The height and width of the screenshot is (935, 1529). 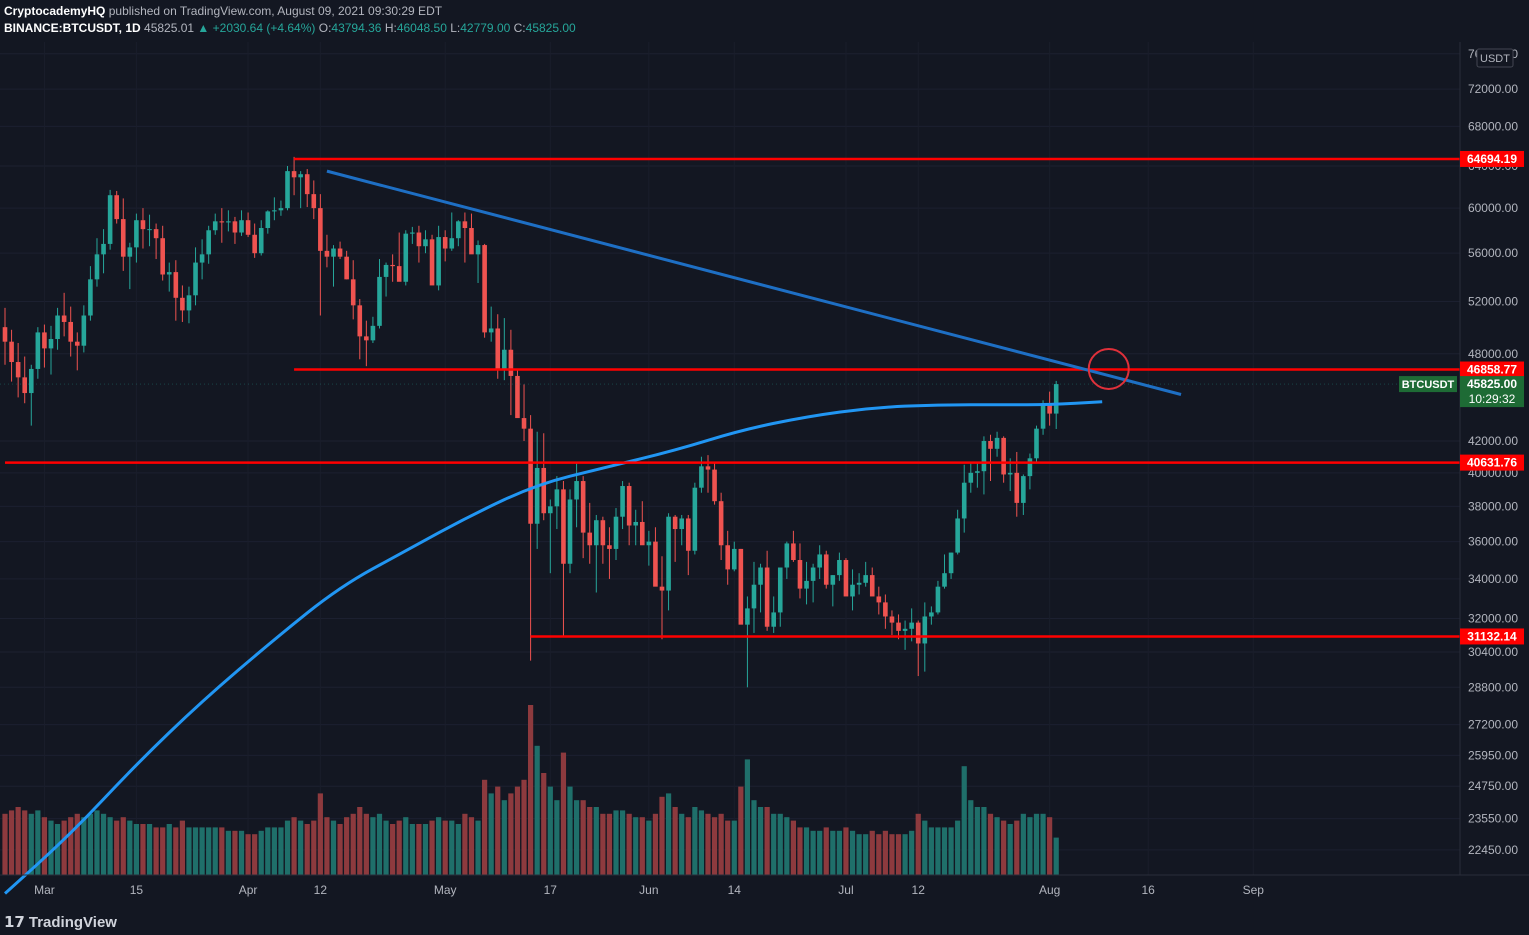 What do you see at coordinates (1428, 384) in the screenshot?
I see `symbol-tag-bg` at bounding box center [1428, 384].